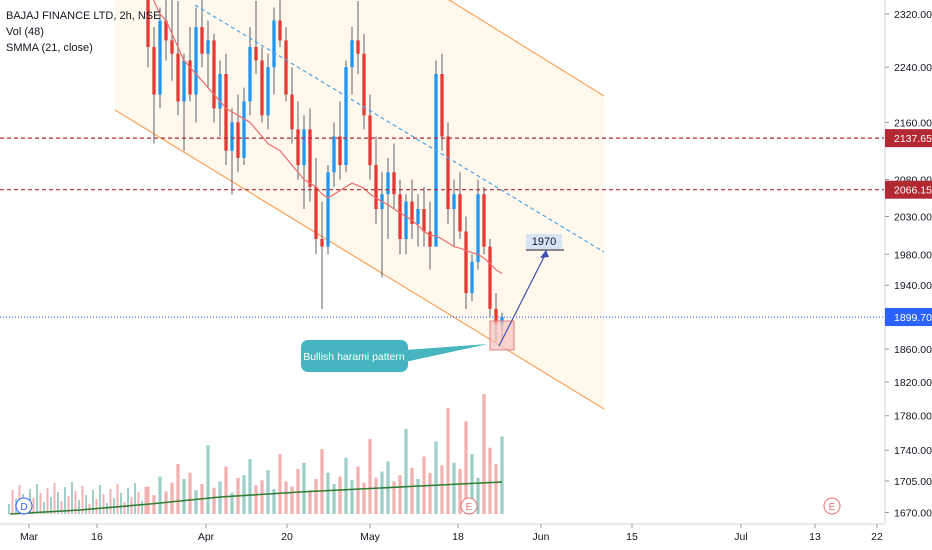 The height and width of the screenshot is (550, 932). What do you see at coordinates (913, 123) in the screenshot?
I see `price-axis-tick-label: 2160.00` at bounding box center [913, 123].